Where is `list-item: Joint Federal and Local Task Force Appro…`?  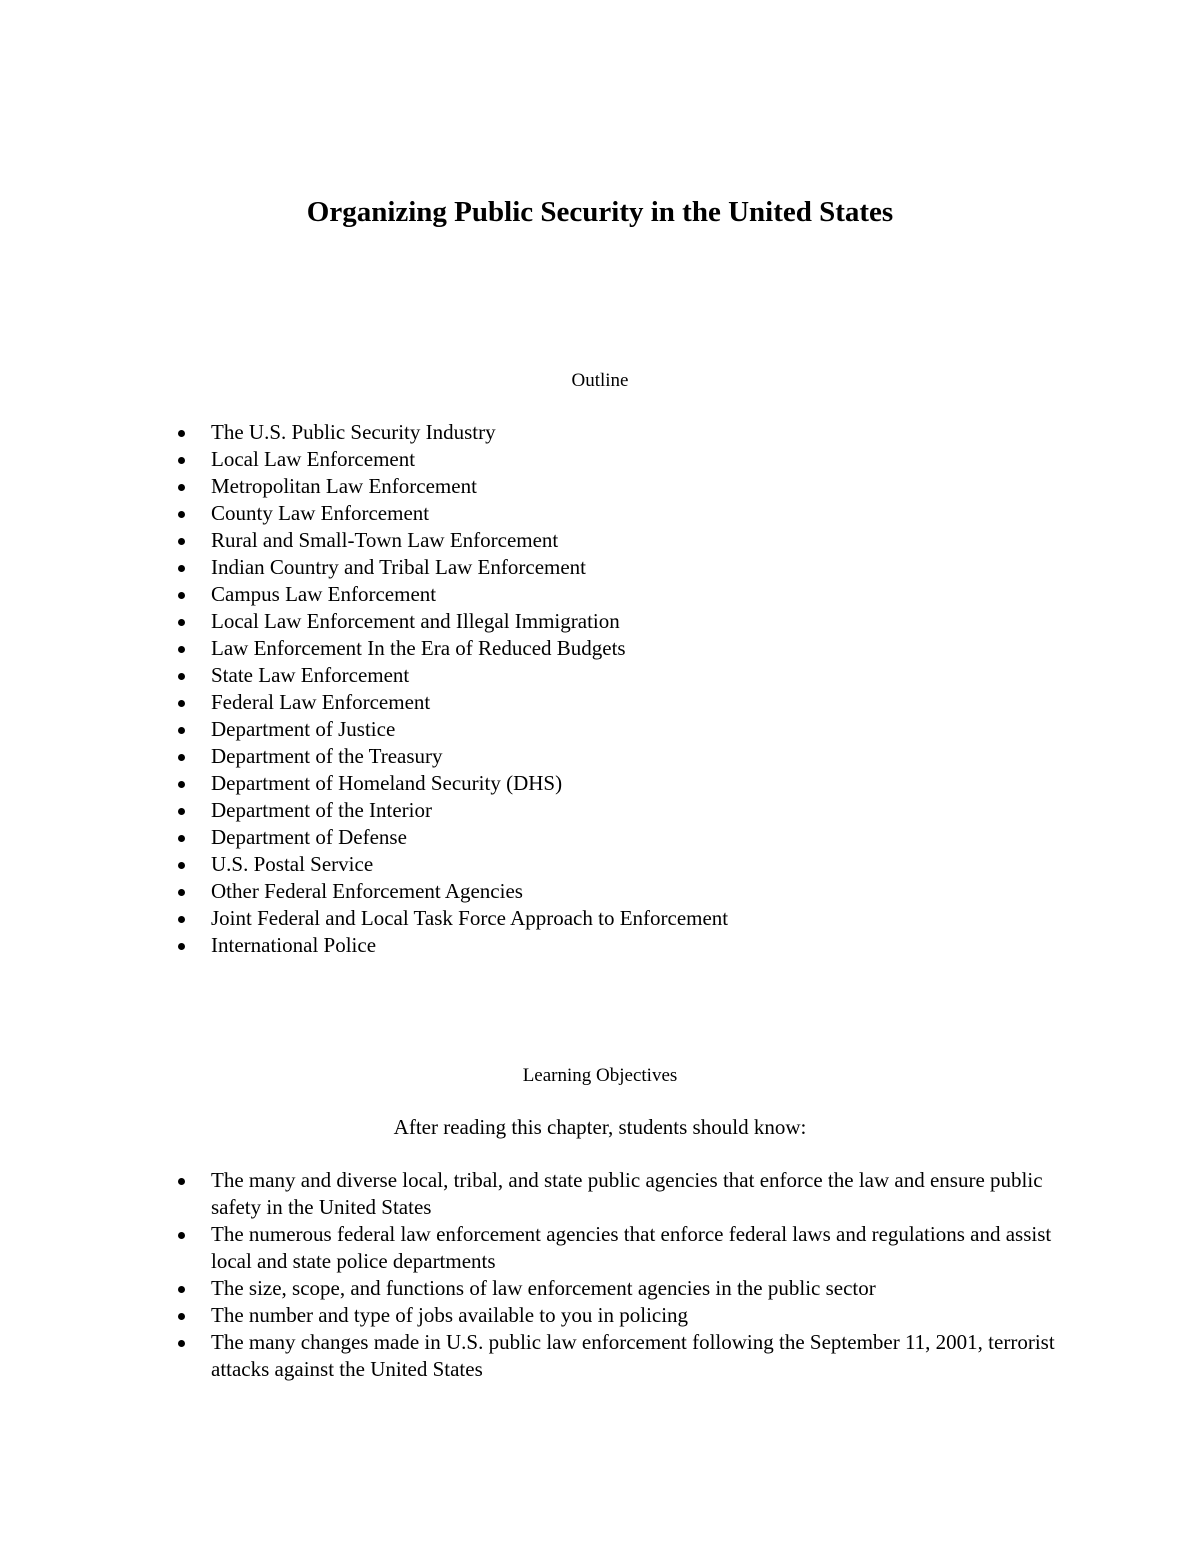
list-item: Joint Federal and Local Task Force Appro… is located at coordinates (626, 918).